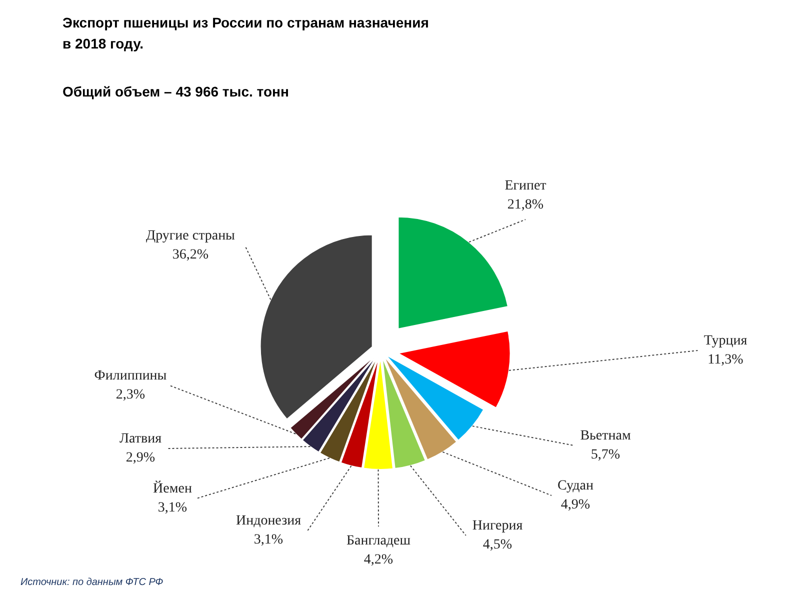 This screenshot has height=603, width=800. Describe the element at coordinates (525, 204) in the screenshot. I see `data-label: 21,8%` at that location.